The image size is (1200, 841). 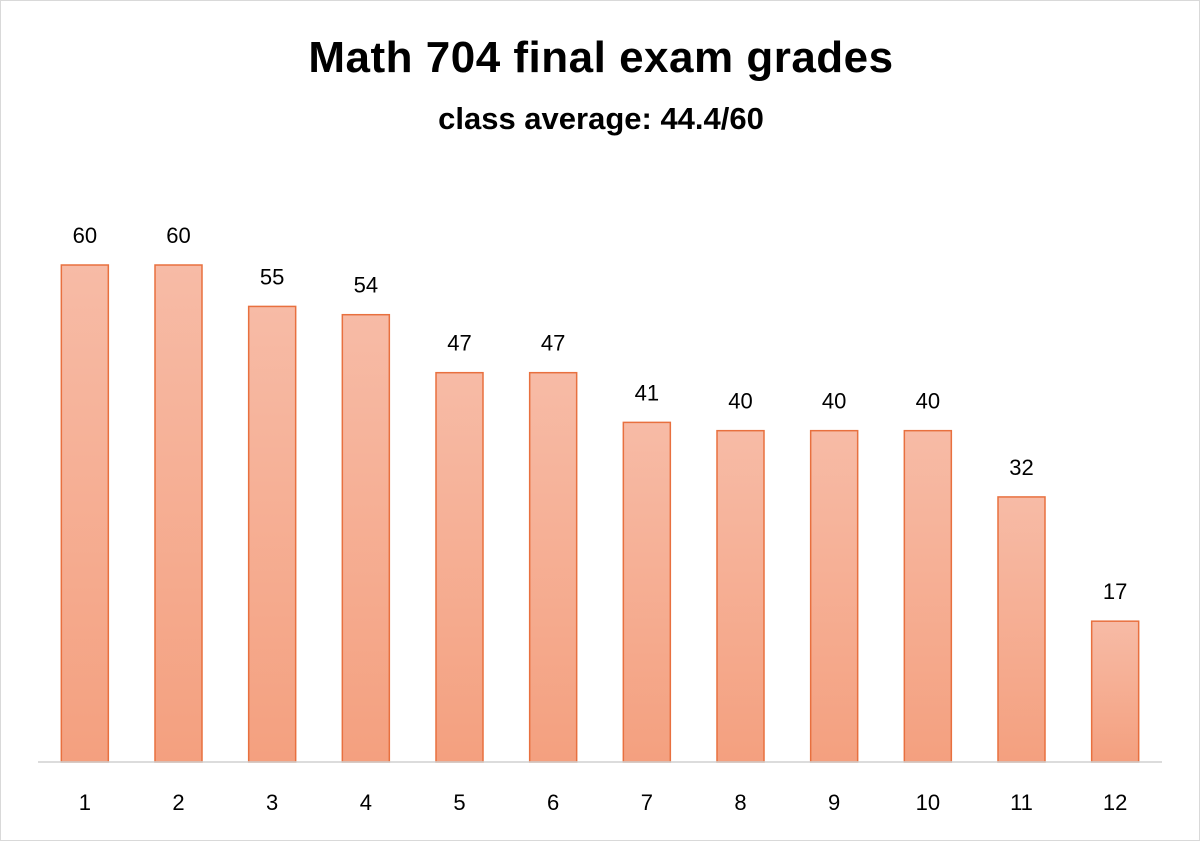 What do you see at coordinates (272, 276) in the screenshot?
I see `data-label-3: 55` at bounding box center [272, 276].